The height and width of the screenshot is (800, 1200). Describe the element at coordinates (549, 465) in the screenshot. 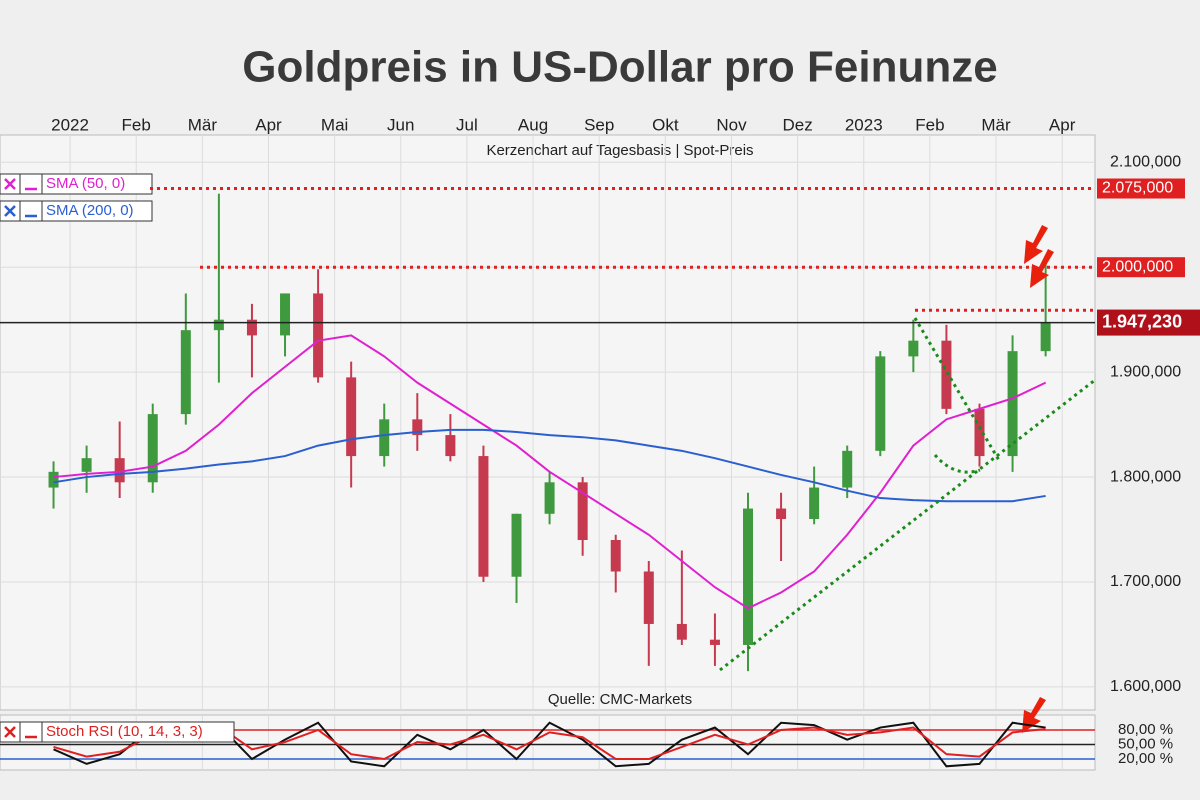

I see `sma-line` at that location.